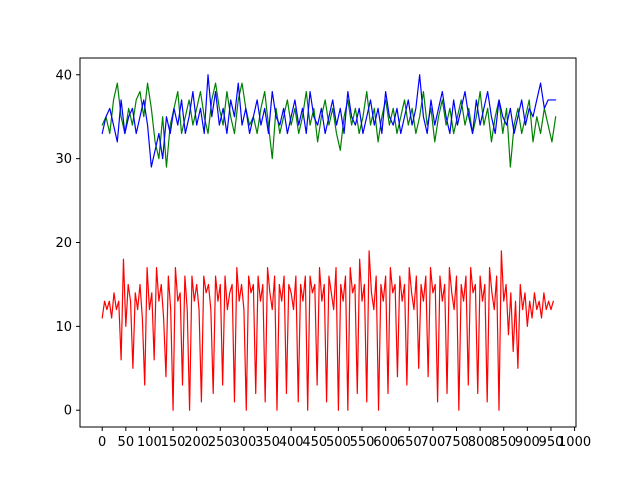  What do you see at coordinates (68, 411) in the screenshot?
I see `y-tick-label: 0` at bounding box center [68, 411].